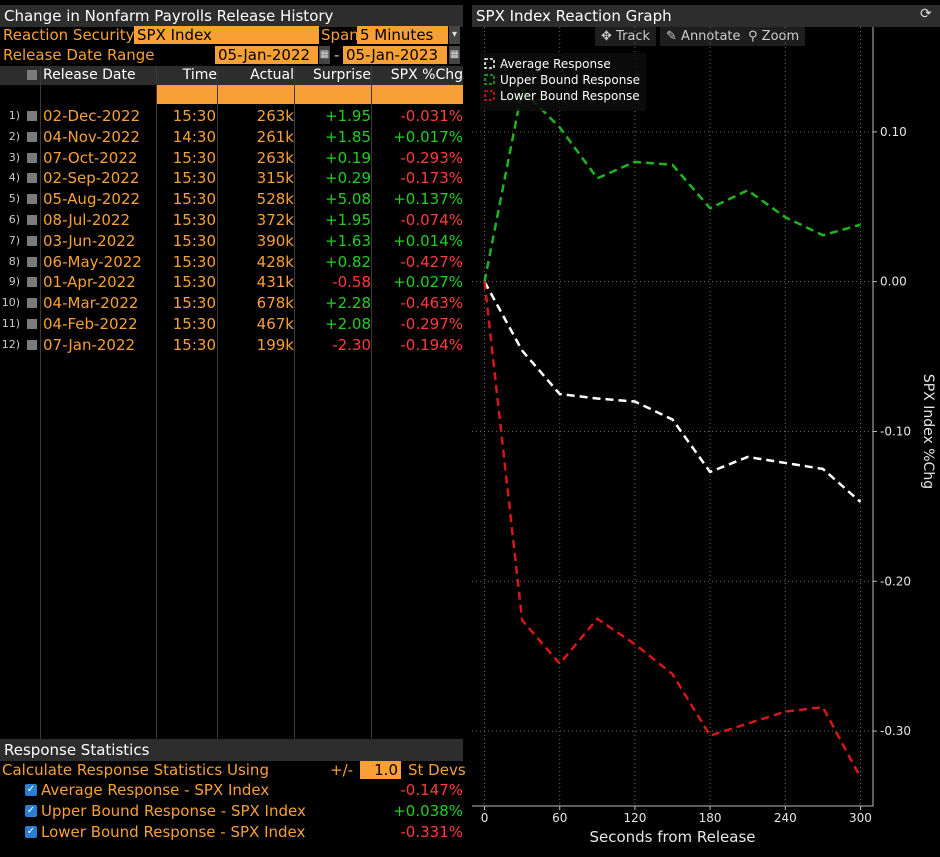 Image resolution: width=940 pixels, height=857 pixels. Describe the element at coordinates (272, 75) in the screenshot. I see `column-header-actual: Actual` at that location.